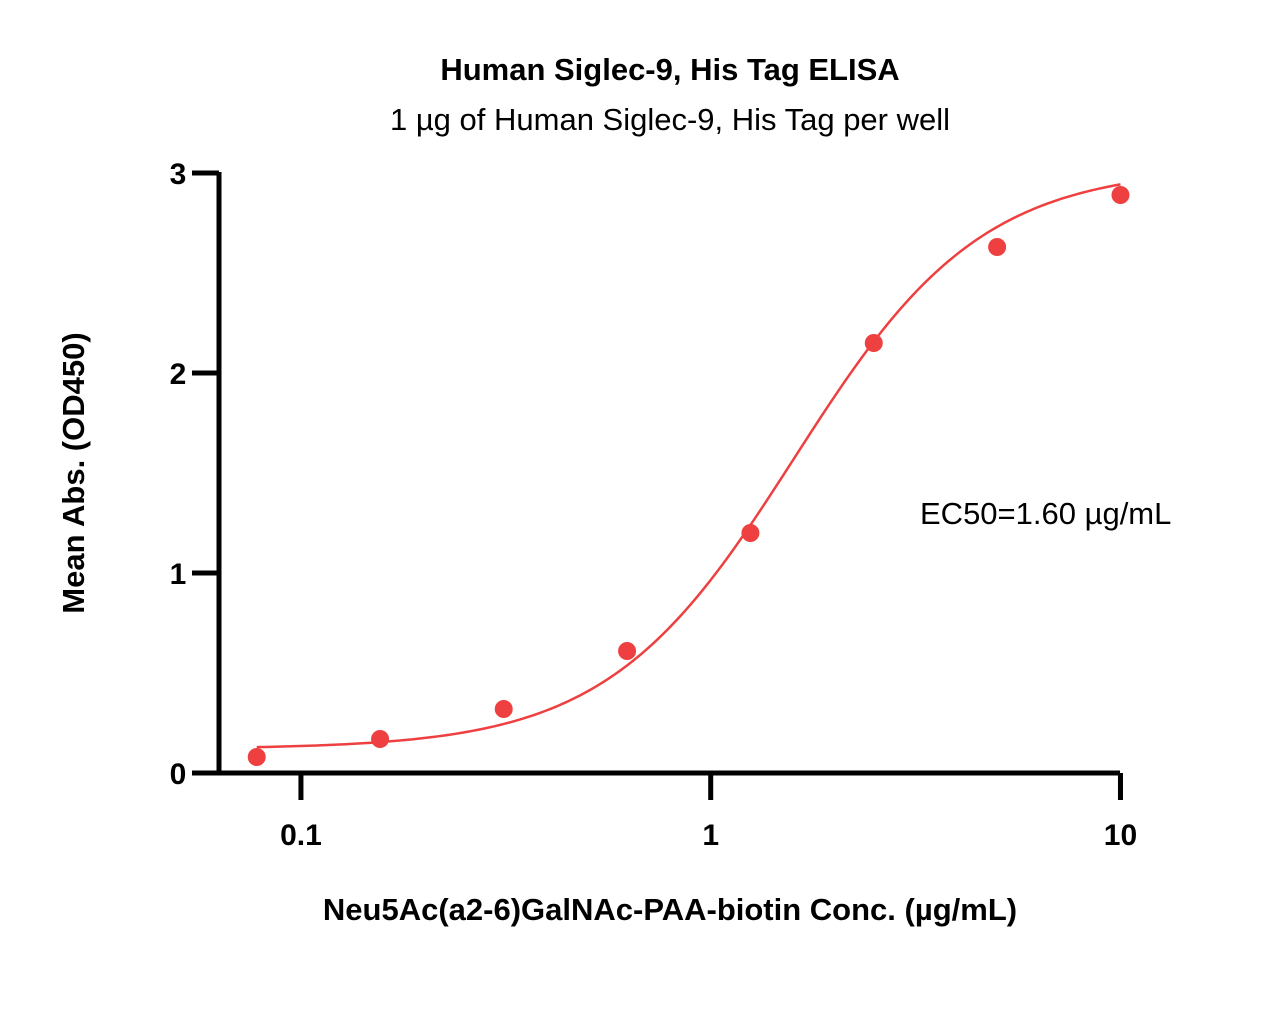 Image resolution: width=1264 pixels, height=1026 pixels. Describe the element at coordinates (1045, 513) in the screenshot. I see `ec50-annotation: EC50=1.60 µg/mL` at that location.